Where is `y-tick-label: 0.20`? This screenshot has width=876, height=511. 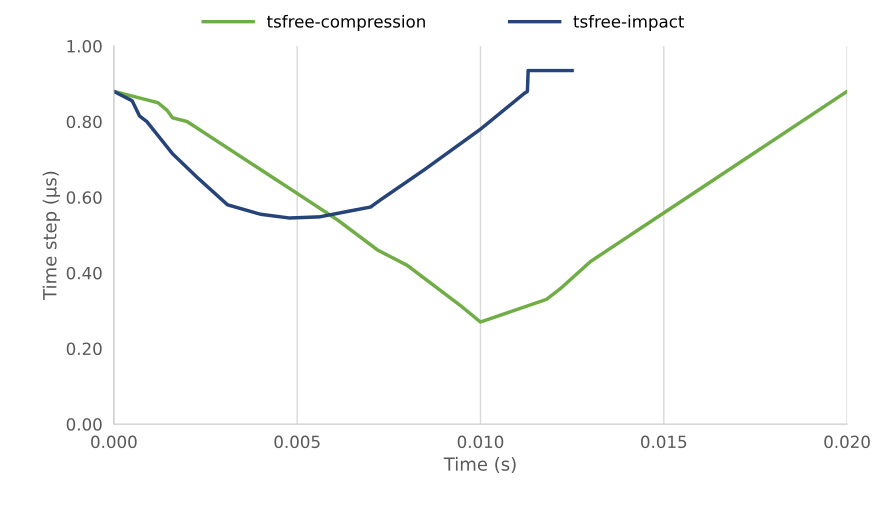 y-tick-label: 0.20 is located at coordinates (84, 349).